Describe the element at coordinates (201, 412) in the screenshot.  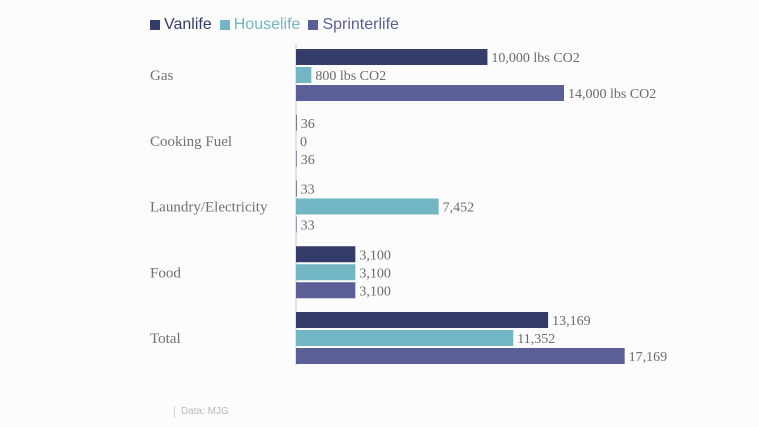
I see `source-note: Data: MJG` at that location.